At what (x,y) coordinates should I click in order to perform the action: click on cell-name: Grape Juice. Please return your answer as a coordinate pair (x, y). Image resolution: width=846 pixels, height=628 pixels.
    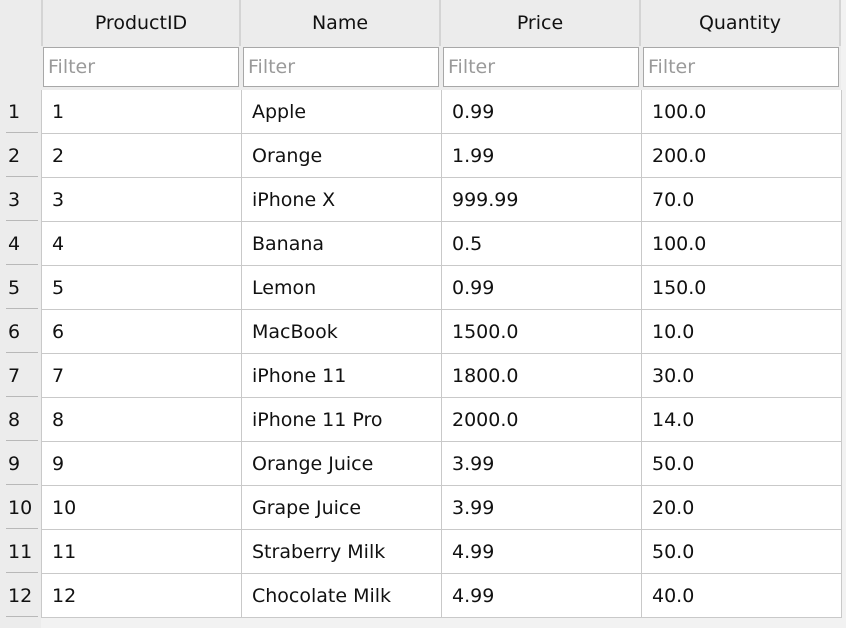
    Looking at the image, I should click on (342, 508).